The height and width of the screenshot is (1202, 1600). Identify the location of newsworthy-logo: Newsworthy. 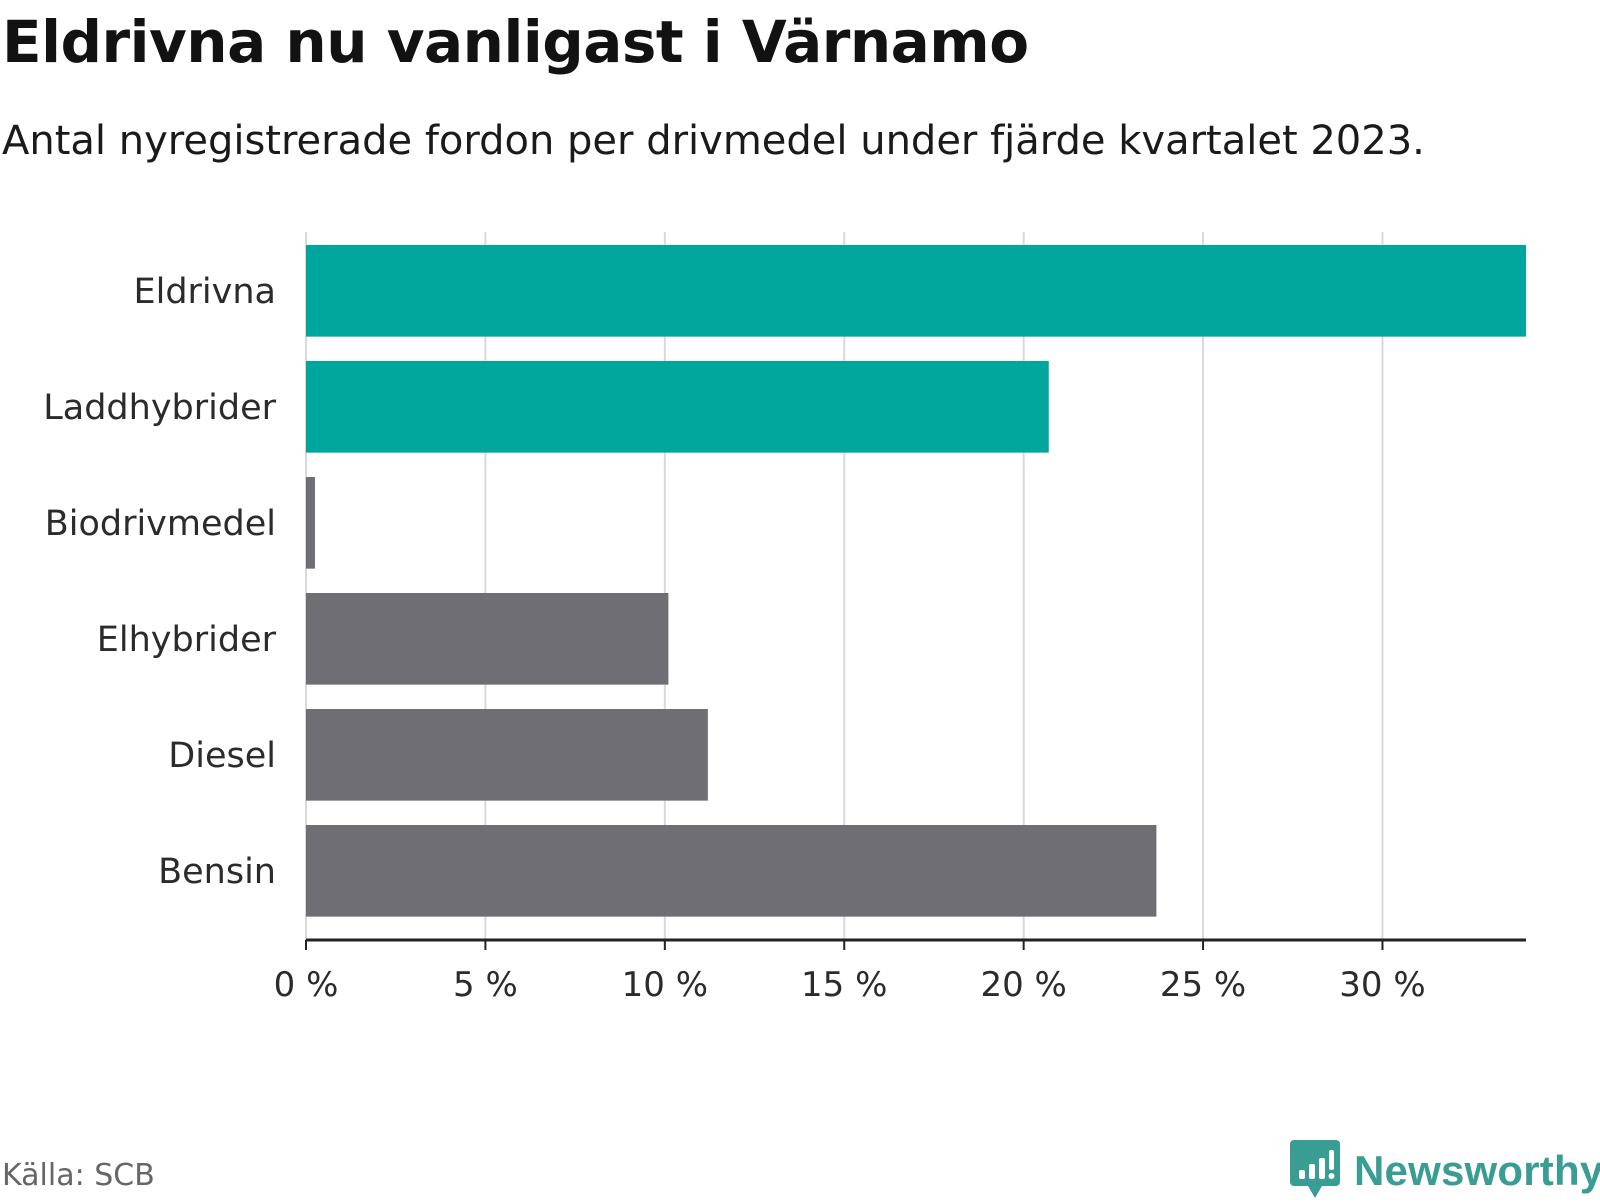
(1445, 1171).